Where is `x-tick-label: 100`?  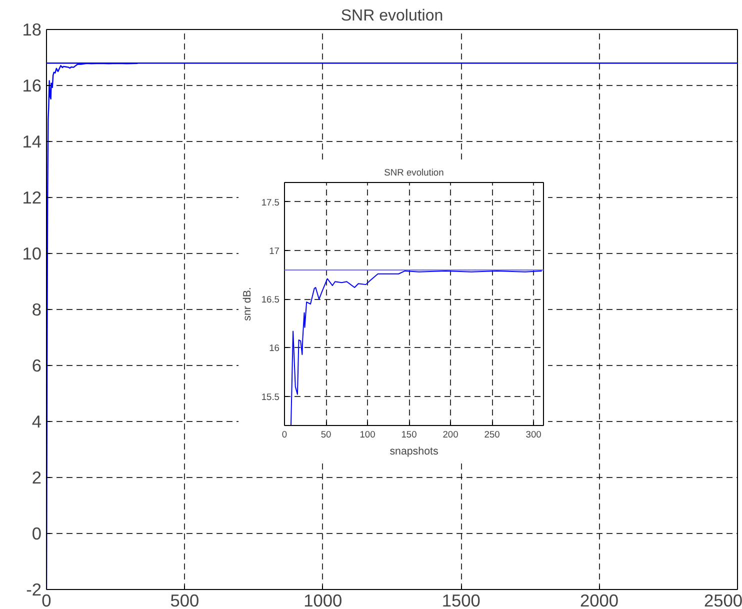
x-tick-label: 100 is located at coordinates (368, 435).